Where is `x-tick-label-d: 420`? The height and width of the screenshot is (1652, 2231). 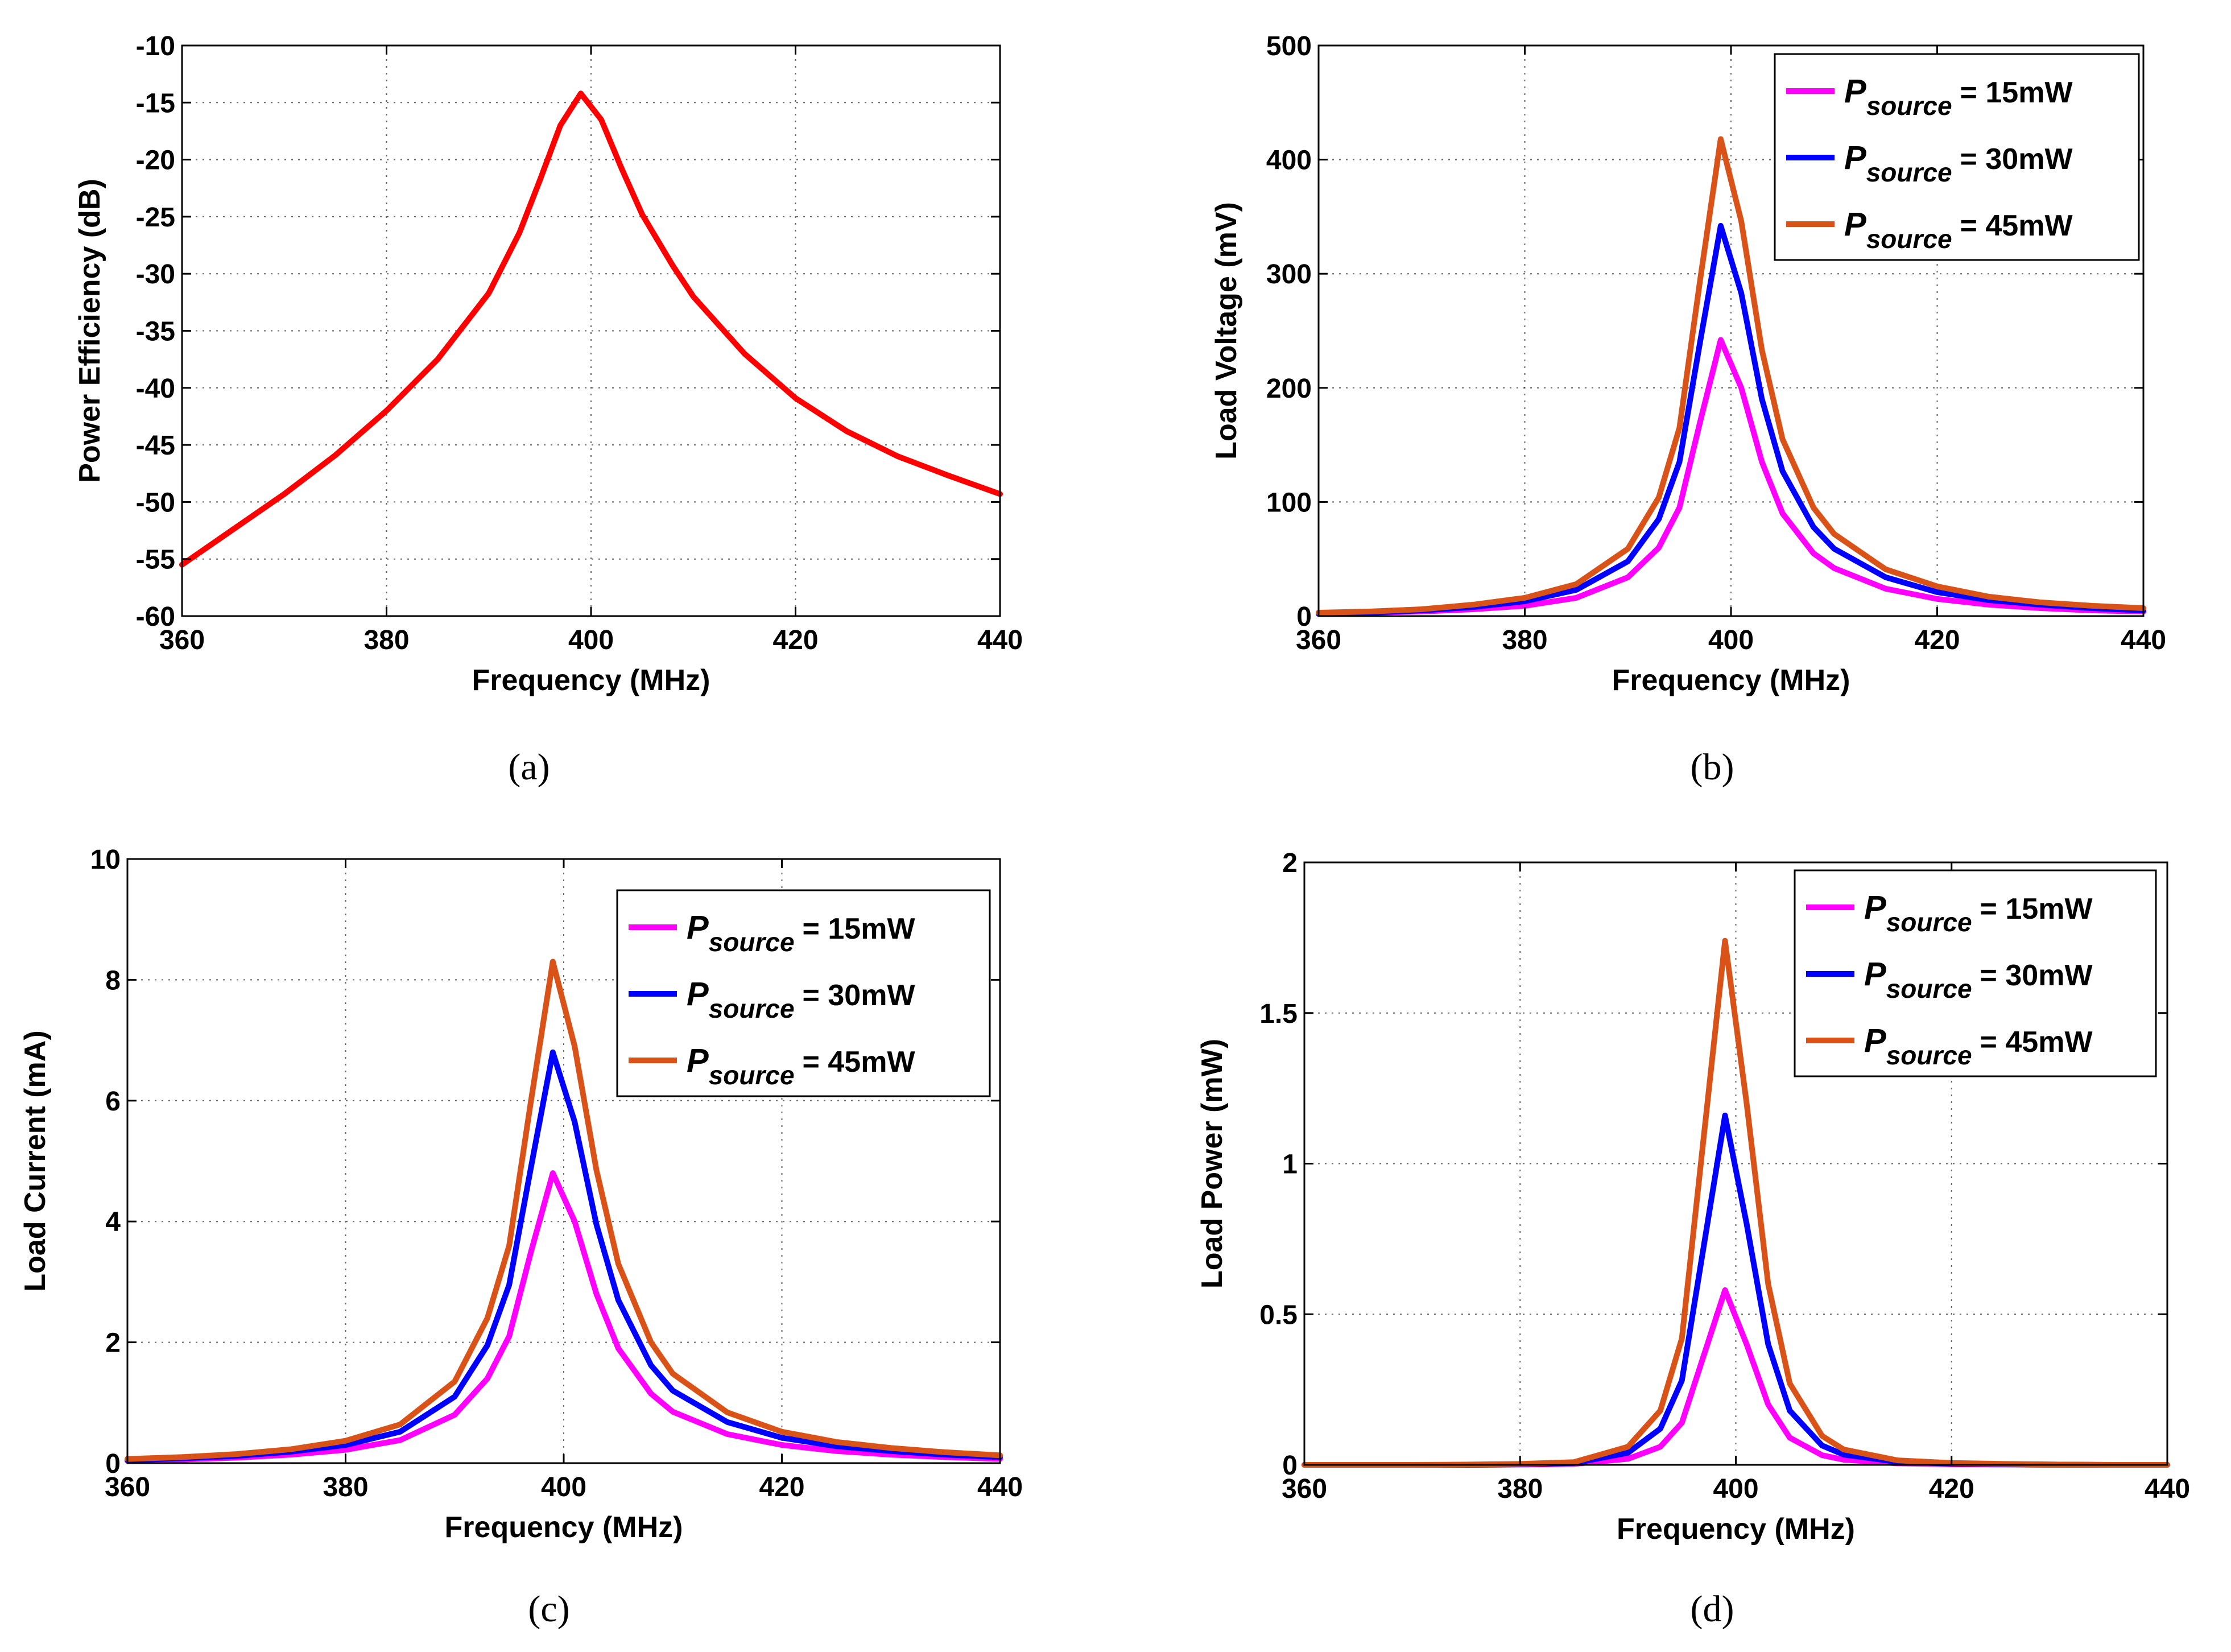
x-tick-label-d: 420 is located at coordinates (1951, 1489).